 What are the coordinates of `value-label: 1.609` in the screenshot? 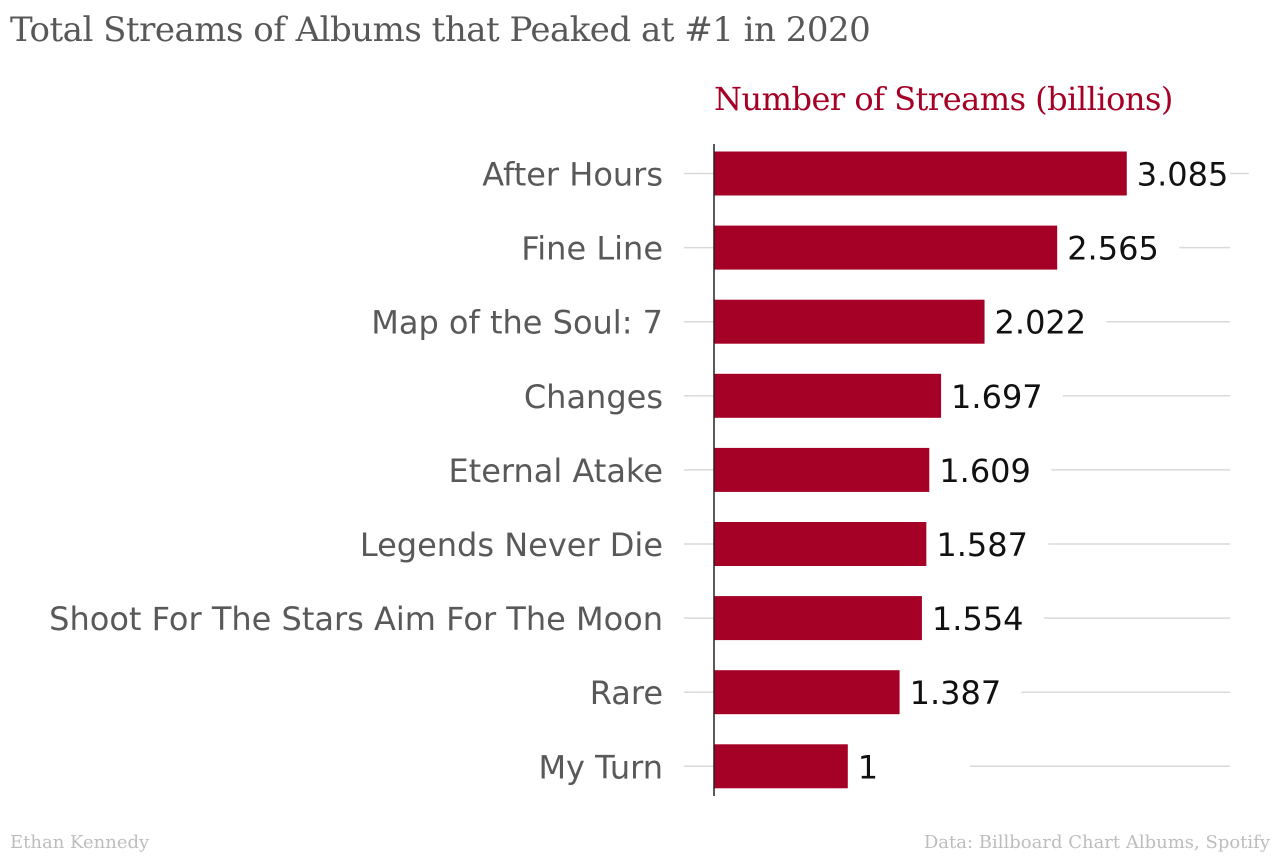 It's located at (985, 471).